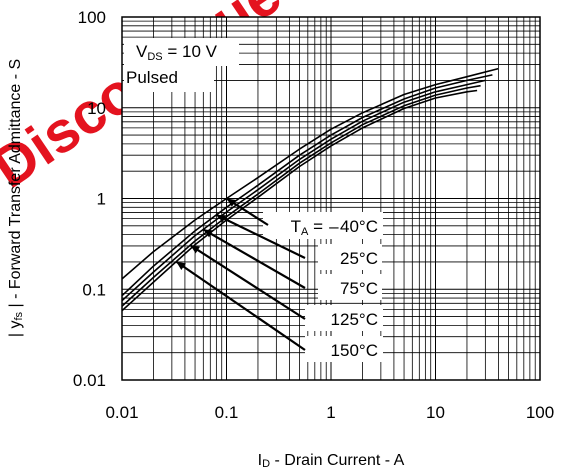 The width and height of the screenshot is (565, 474). I want to click on x-tick-label: 0.1, so click(227, 412).